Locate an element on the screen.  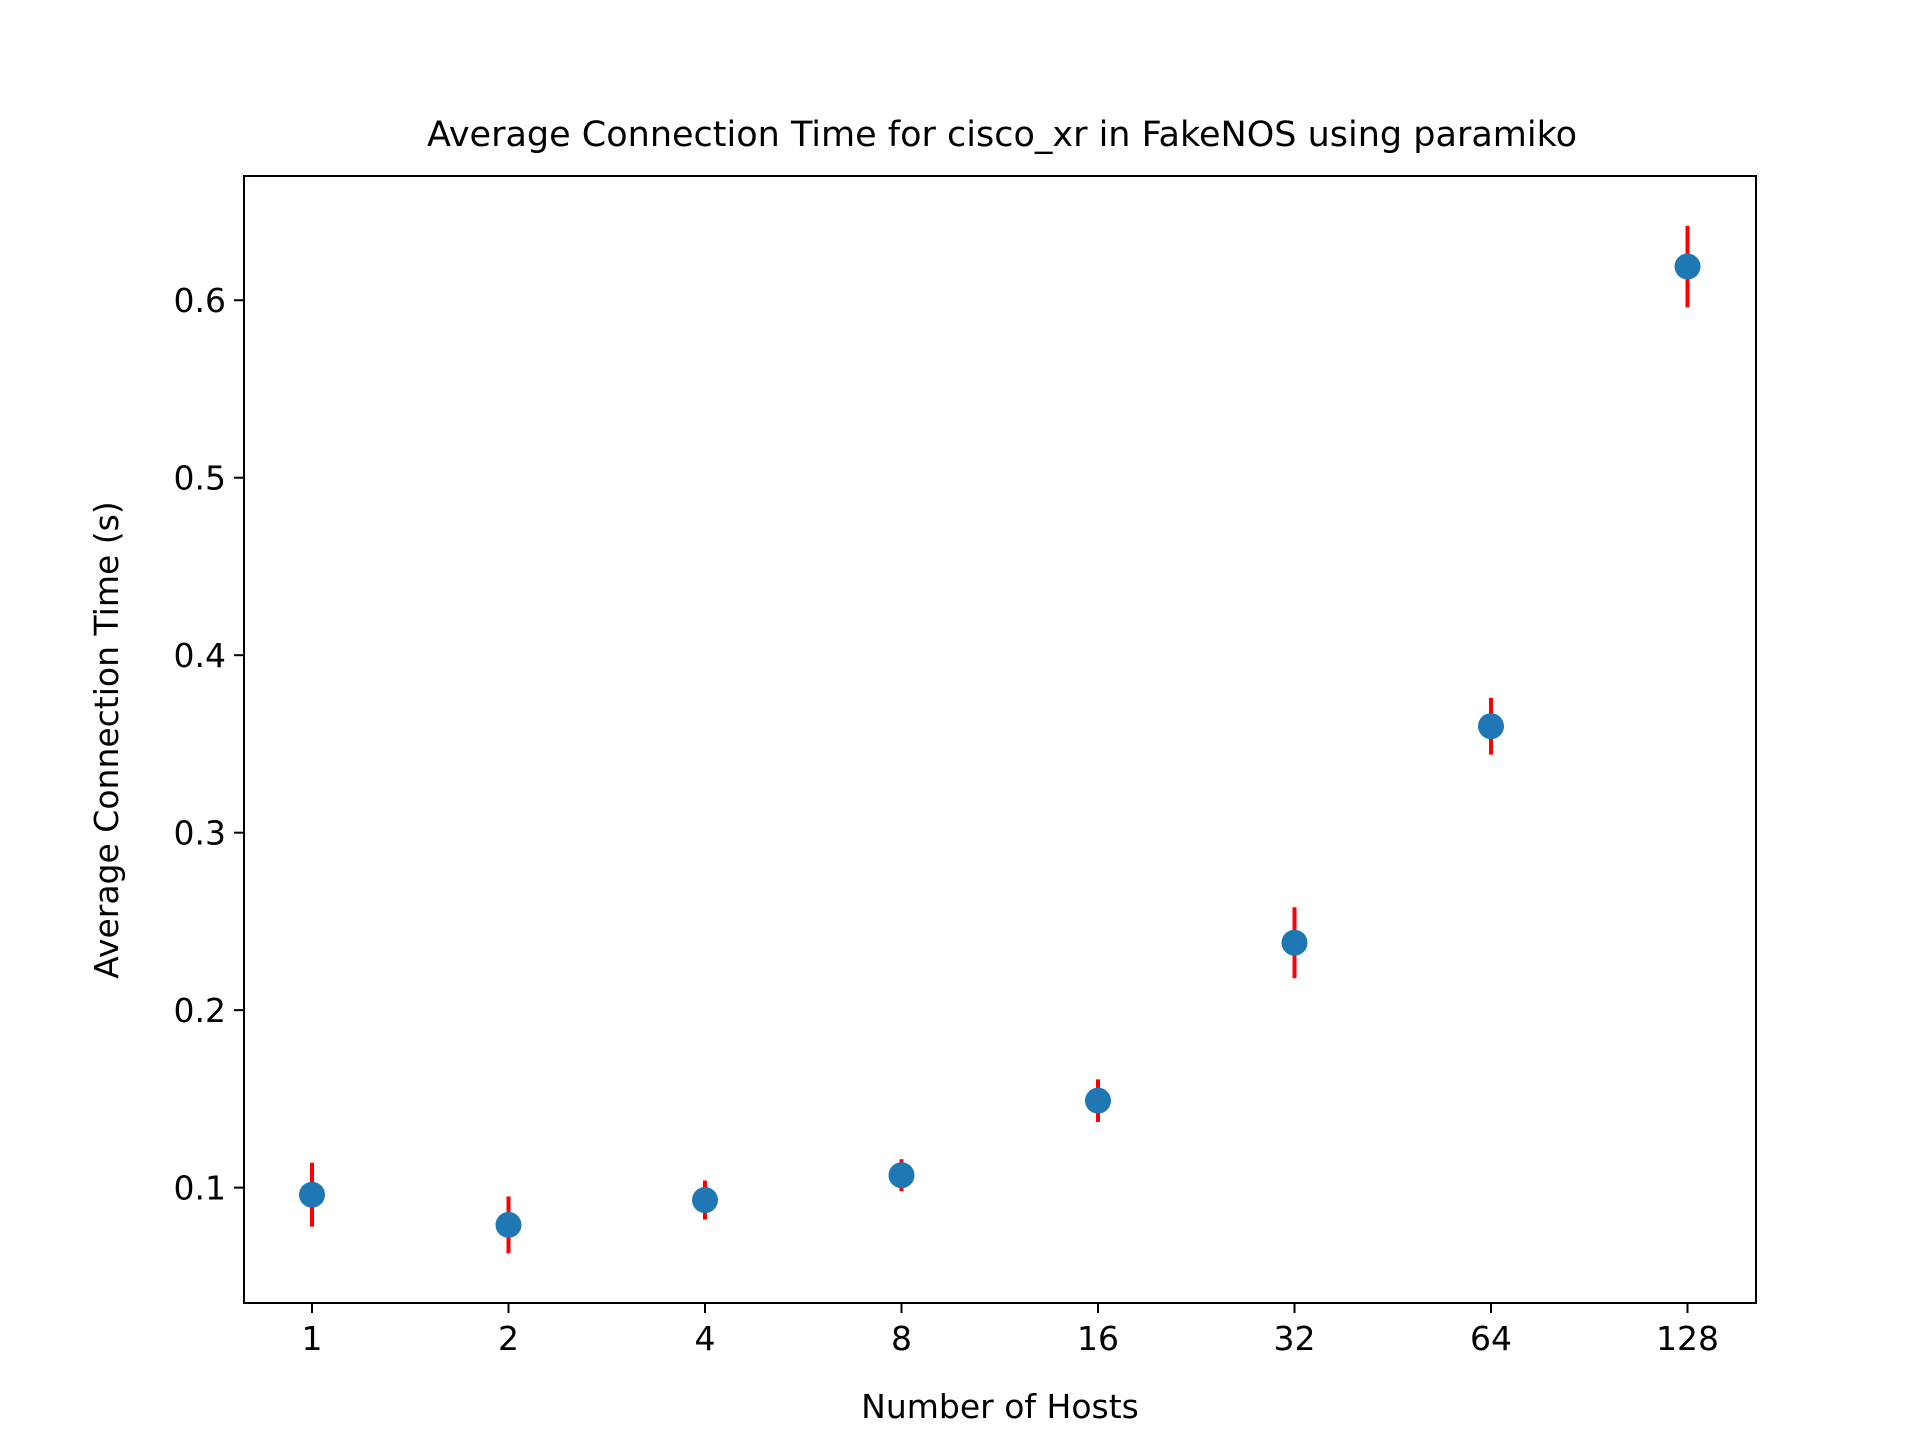
y-tick-label: 0.5 is located at coordinates (200, 478).